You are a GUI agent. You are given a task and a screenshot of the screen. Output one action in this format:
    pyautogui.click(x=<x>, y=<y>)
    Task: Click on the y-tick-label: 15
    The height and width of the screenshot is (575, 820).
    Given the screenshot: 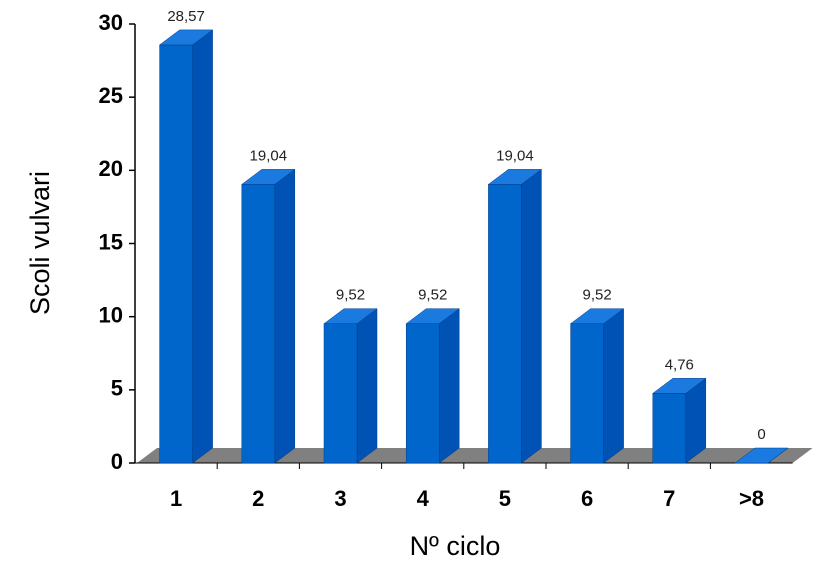 What is the action you would take?
    pyautogui.click(x=111, y=241)
    